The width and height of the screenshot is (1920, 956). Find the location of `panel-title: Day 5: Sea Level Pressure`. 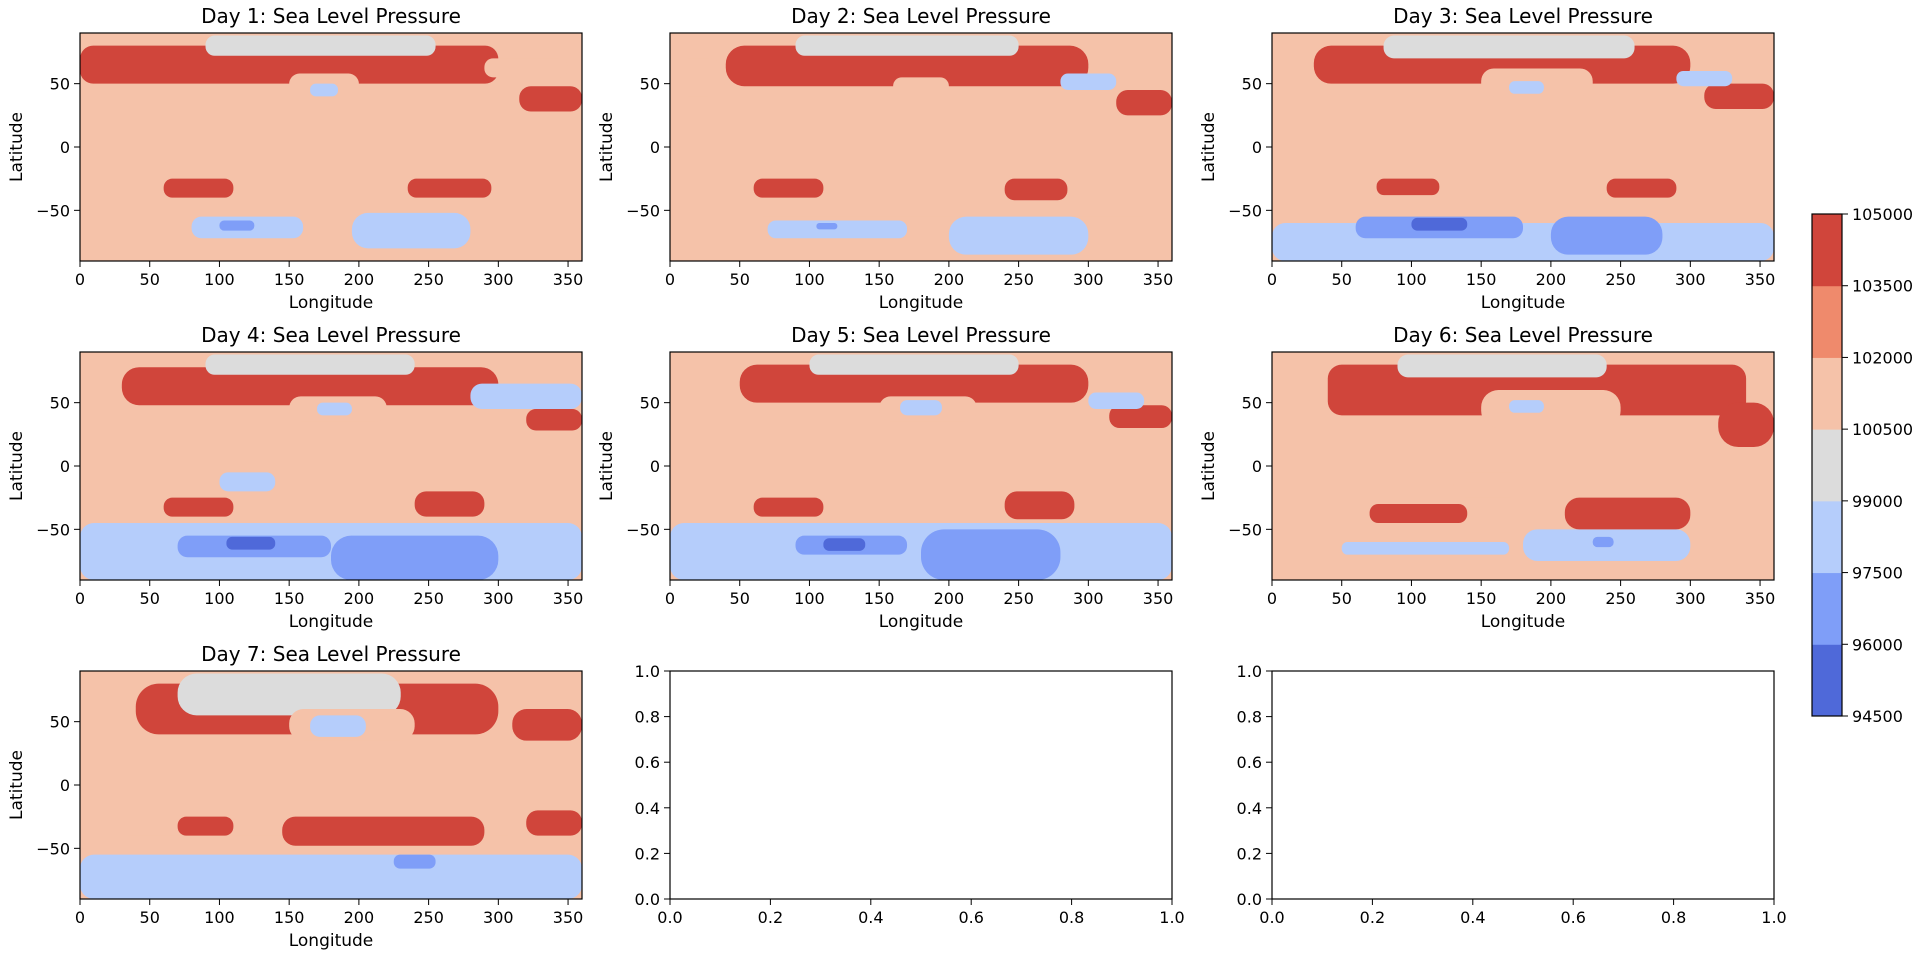

panel-title: Day 5: Sea Level Pressure is located at coordinates (921, 335).